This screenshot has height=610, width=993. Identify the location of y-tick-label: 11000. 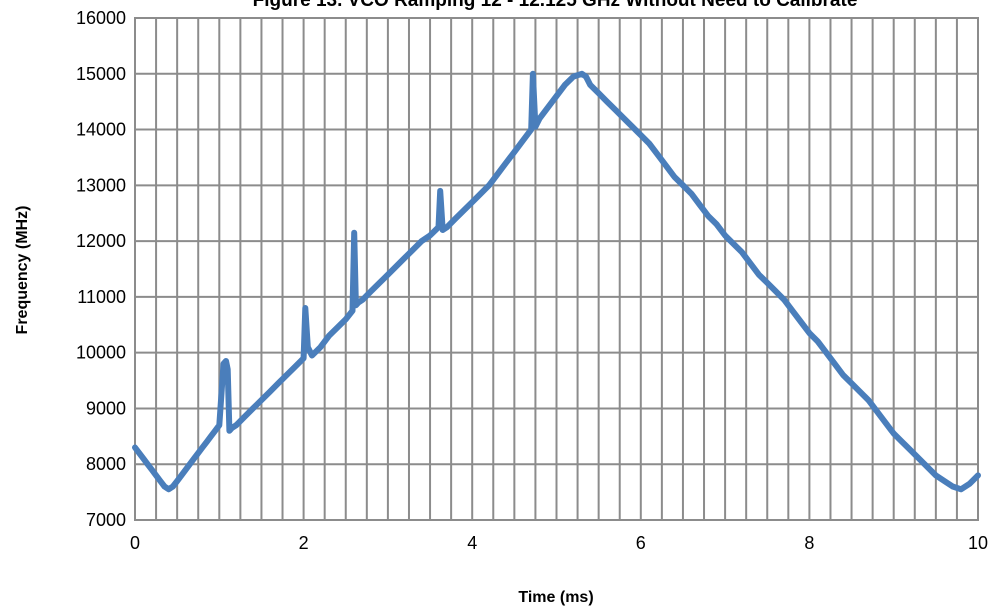
(101, 297).